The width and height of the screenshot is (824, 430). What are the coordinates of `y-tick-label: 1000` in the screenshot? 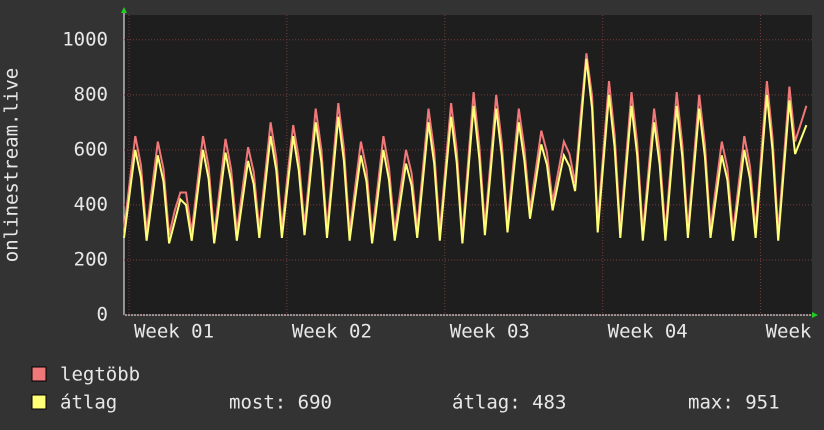 It's located at (85, 39).